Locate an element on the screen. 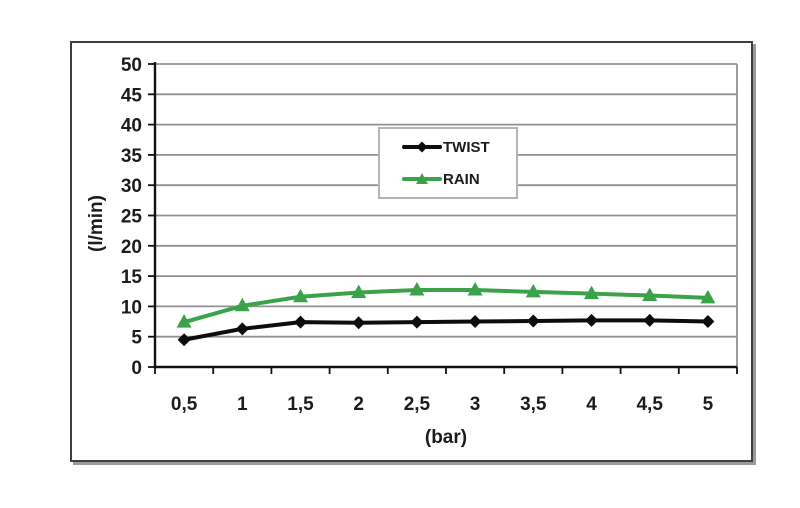  legend: TWIST RAIN is located at coordinates (448, 163).